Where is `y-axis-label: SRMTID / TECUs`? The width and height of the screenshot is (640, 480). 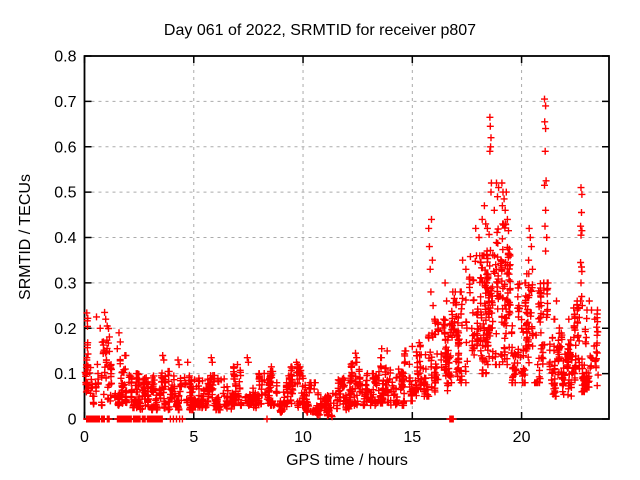
y-axis-label: SRMTID / TECUs is located at coordinates (25, 237).